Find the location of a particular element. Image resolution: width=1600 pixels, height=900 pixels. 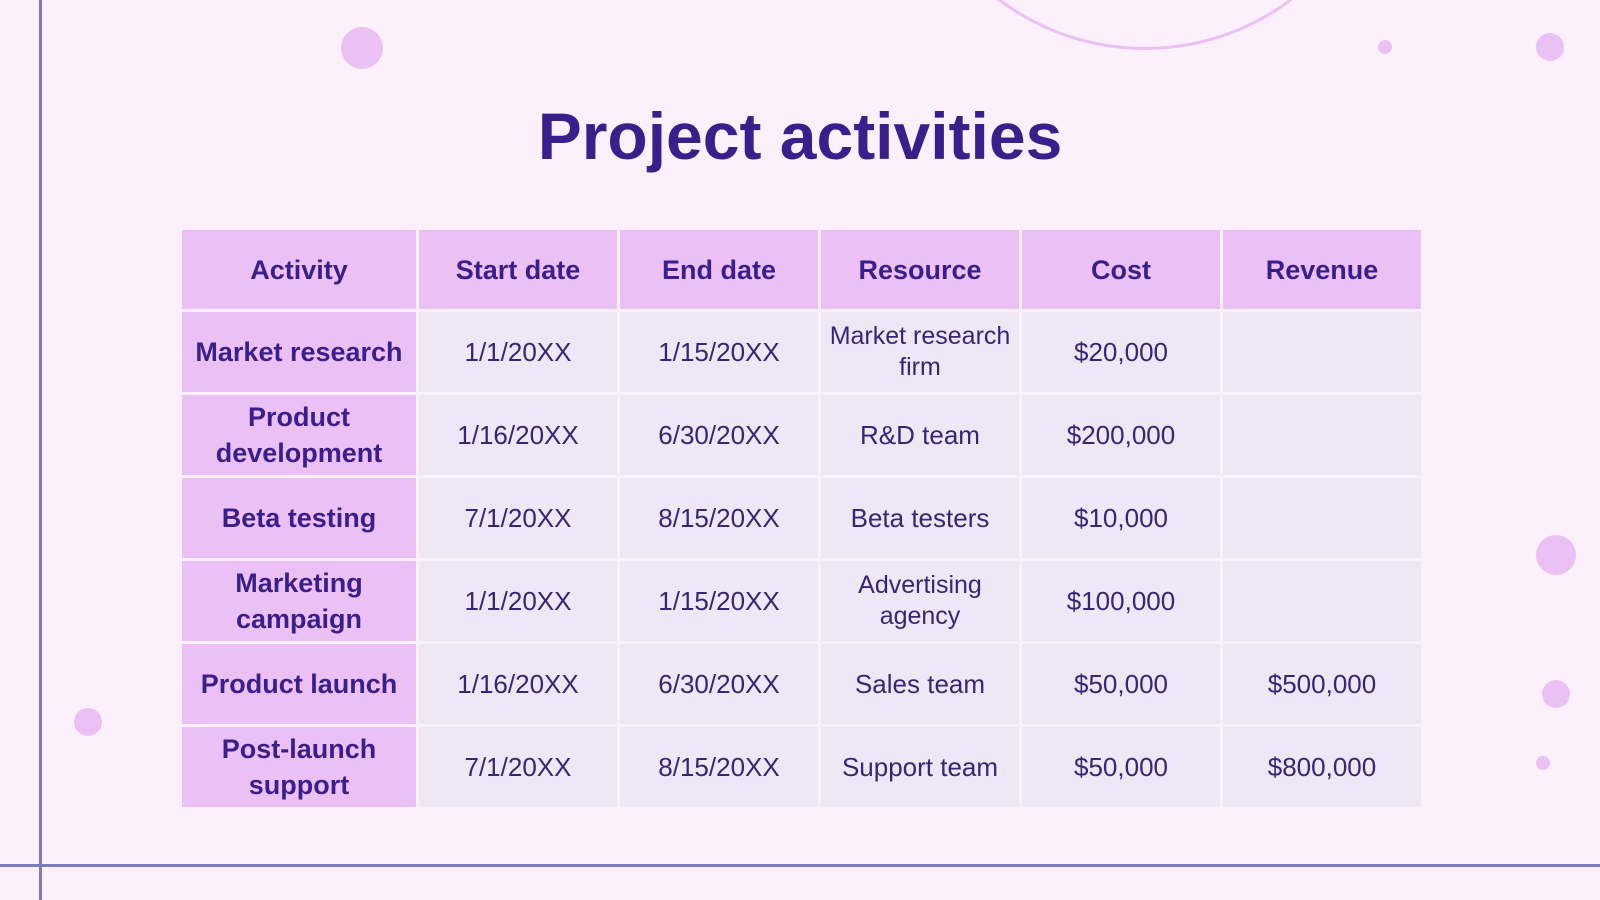

row-label-activity: Beta testing is located at coordinates (299, 518).